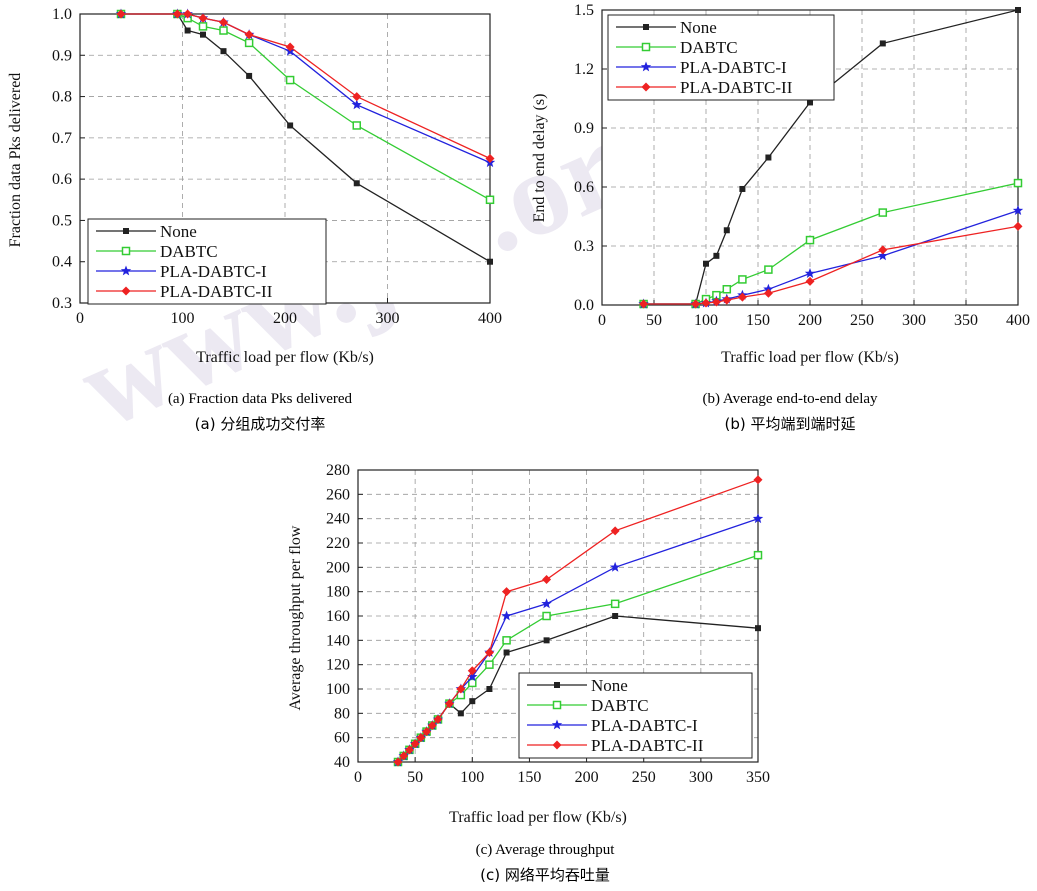  I want to click on legend-label-a-none: None, so click(178, 231).